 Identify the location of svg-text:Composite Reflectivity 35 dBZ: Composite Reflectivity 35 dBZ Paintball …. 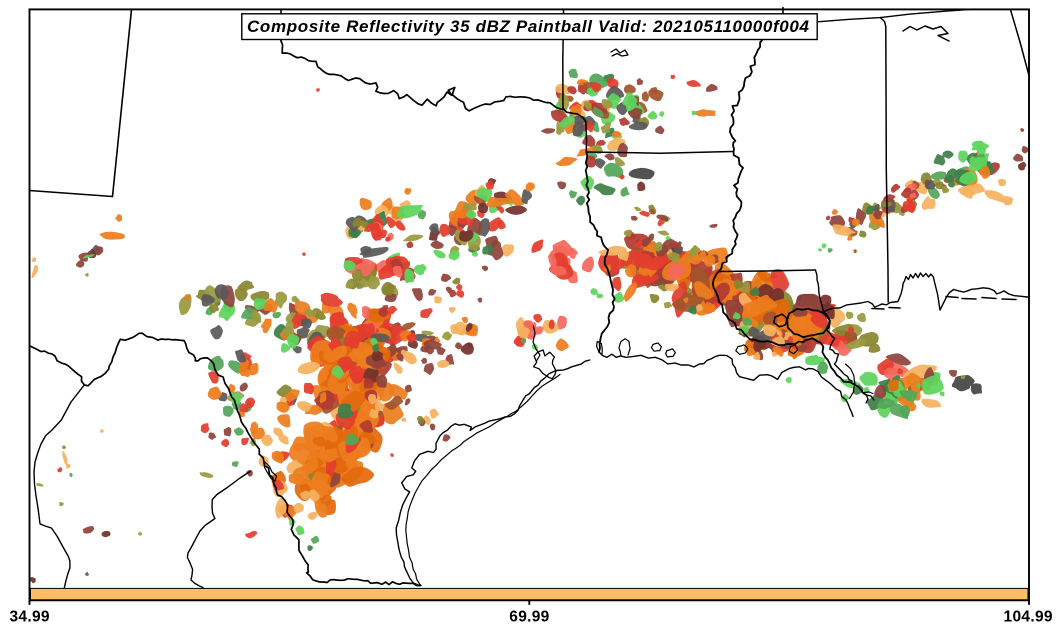
(528, 26).